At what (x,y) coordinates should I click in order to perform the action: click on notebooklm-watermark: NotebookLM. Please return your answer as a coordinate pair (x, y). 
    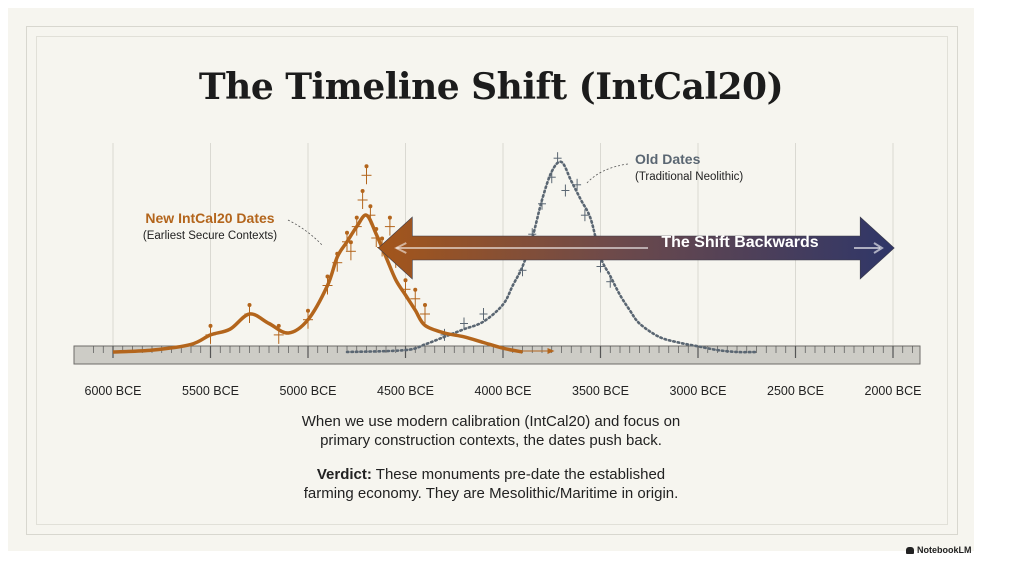
    Looking at the image, I should click on (939, 550).